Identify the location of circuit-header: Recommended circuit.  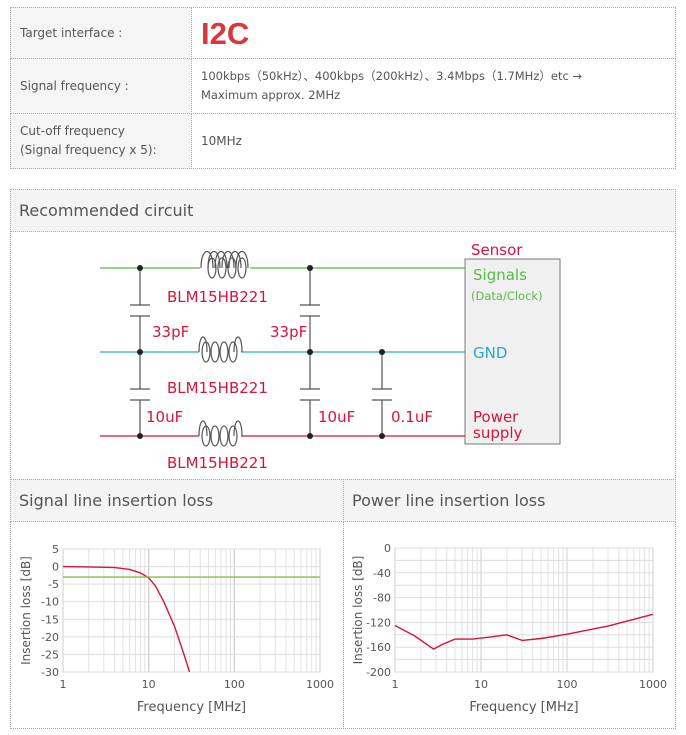
(343, 210).